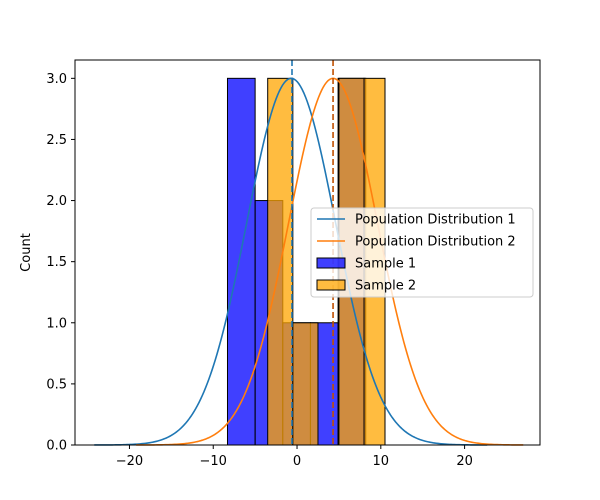 Image resolution: width=600 pixels, height=500 pixels. I want to click on x-tick-label-4: 10, so click(381, 461).